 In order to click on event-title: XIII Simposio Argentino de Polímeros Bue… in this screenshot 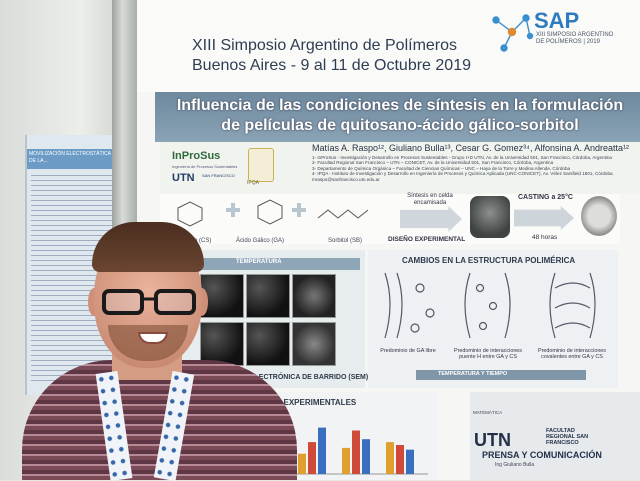, I will do `click(331, 55)`.